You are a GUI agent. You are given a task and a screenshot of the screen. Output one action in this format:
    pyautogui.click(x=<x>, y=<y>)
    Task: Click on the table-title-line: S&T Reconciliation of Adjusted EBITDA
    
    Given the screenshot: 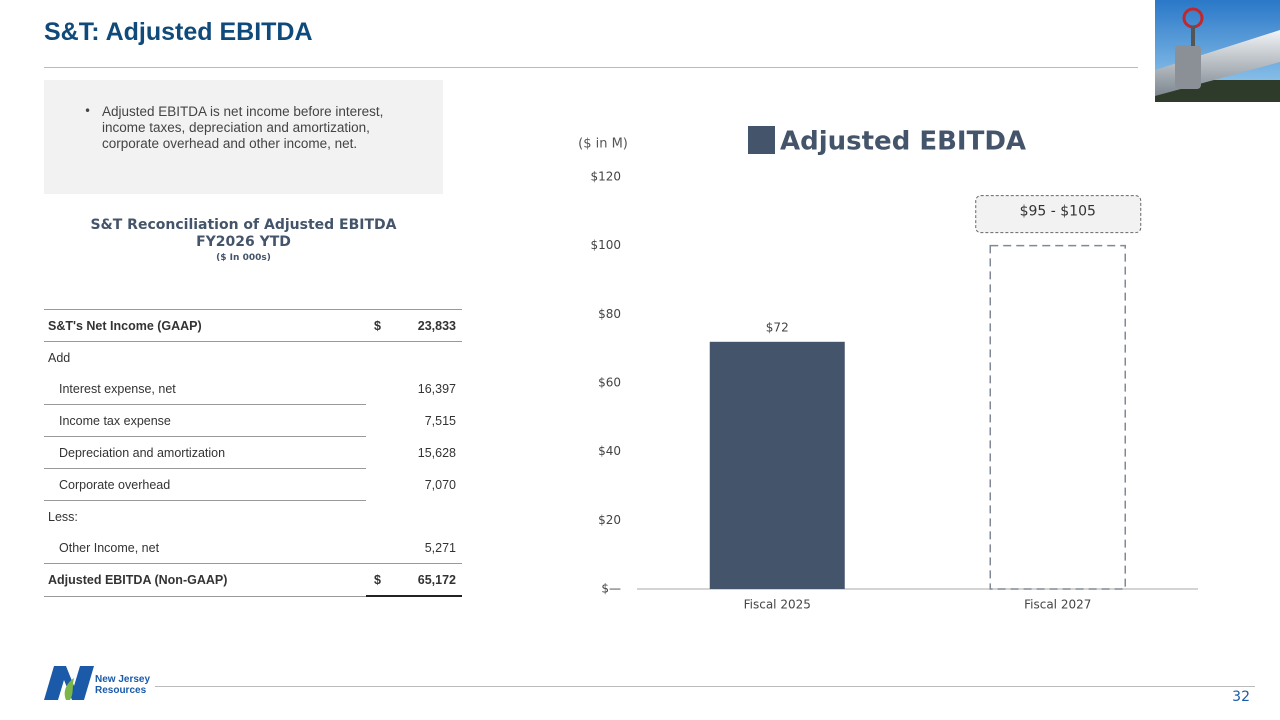 What is the action you would take?
    pyautogui.click(x=243, y=225)
    